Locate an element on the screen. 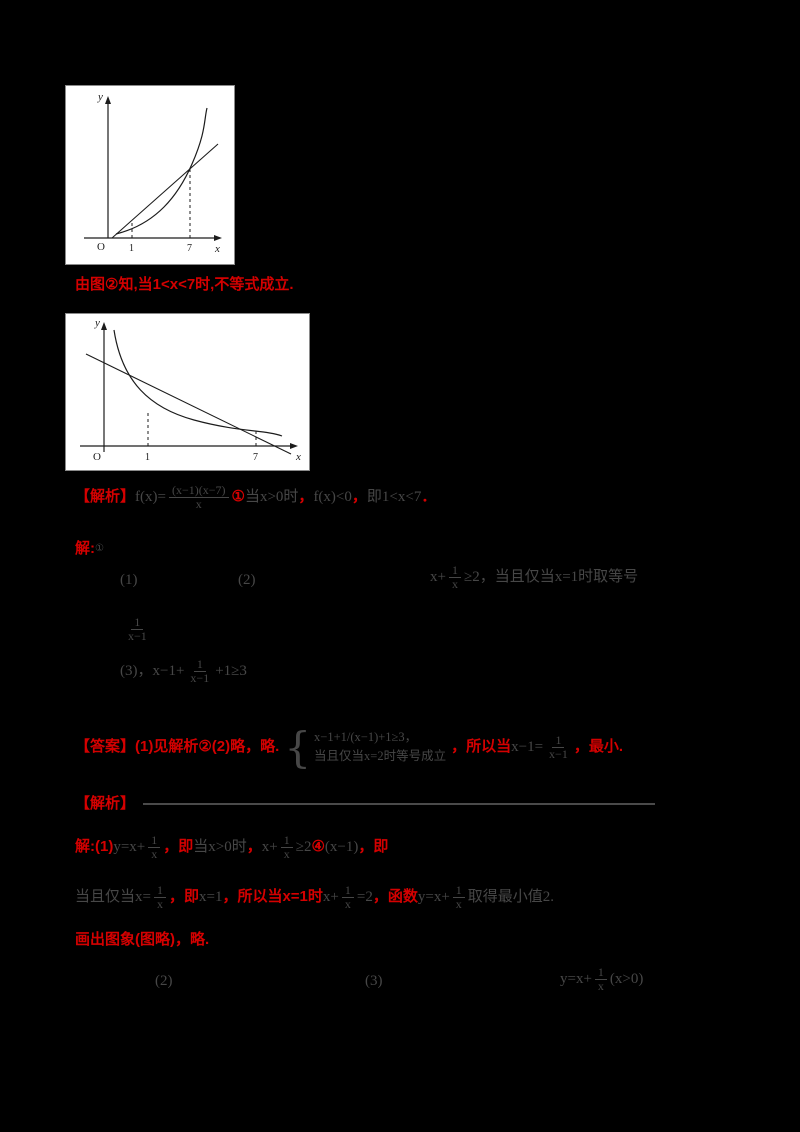 The height and width of the screenshot is (1132, 800). text-segment: 由图 is located at coordinates (90, 284).